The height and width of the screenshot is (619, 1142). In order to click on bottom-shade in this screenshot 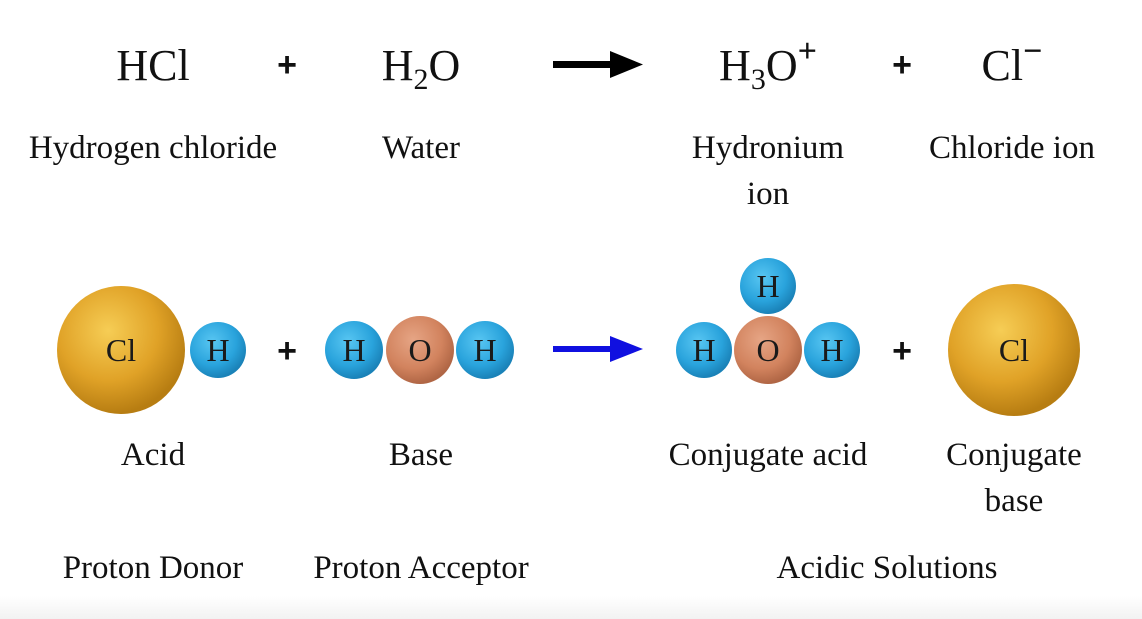, I will do `click(571, 607)`.